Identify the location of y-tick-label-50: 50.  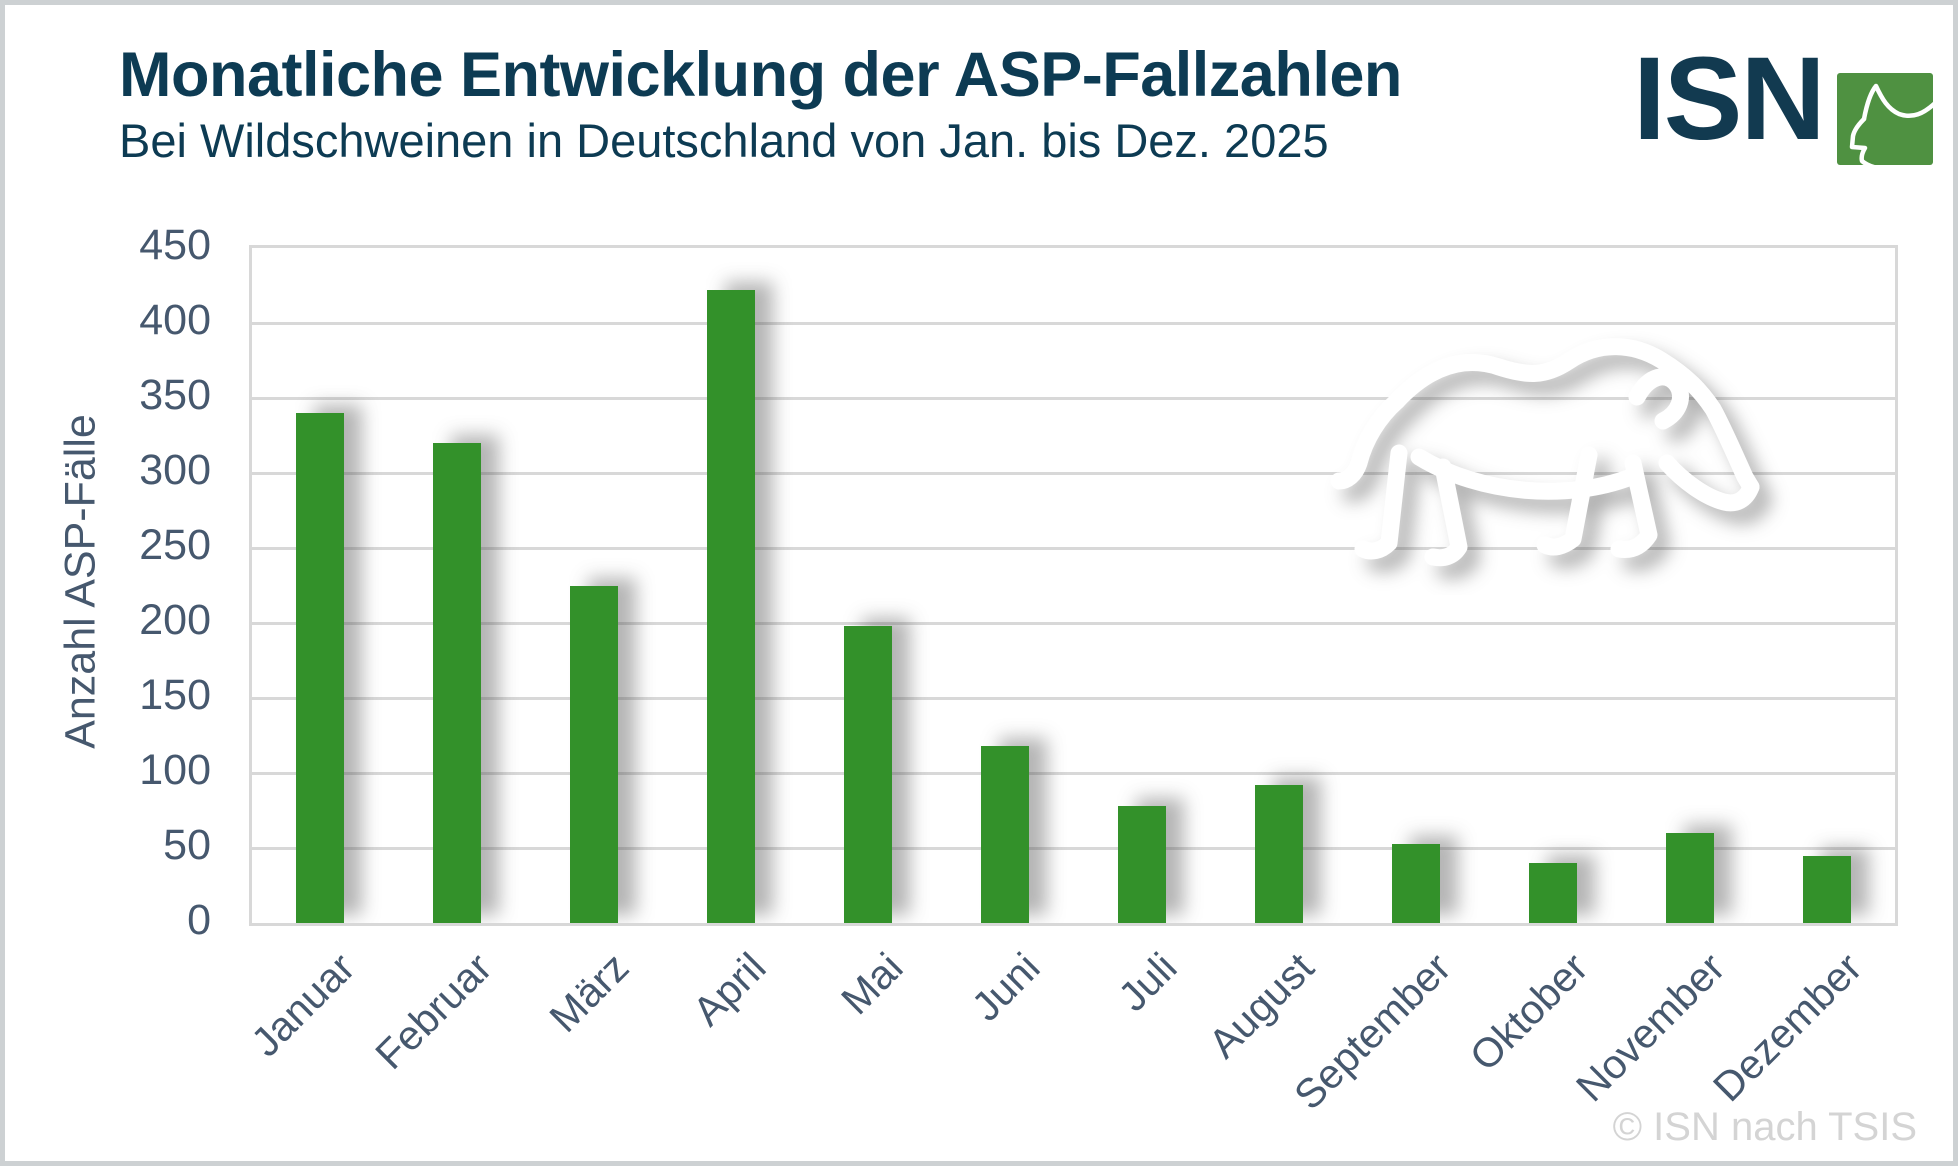
(187, 845).